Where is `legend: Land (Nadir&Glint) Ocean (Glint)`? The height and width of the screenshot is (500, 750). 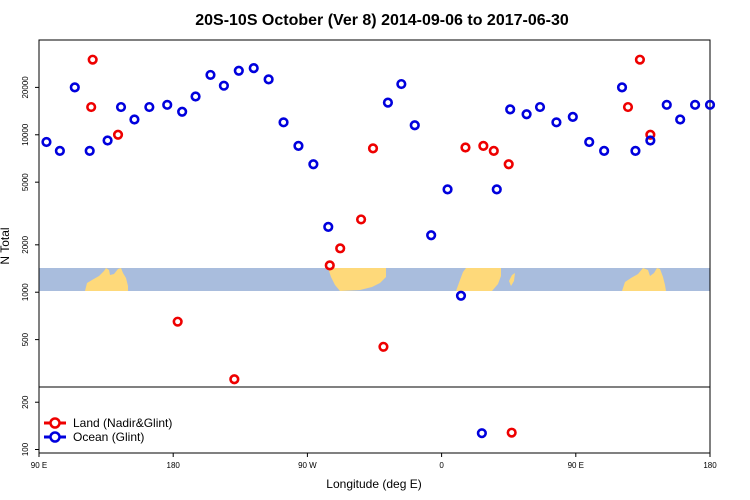 legend: Land (Nadir&Glint) Ocean (Glint) is located at coordinates (108, 430).